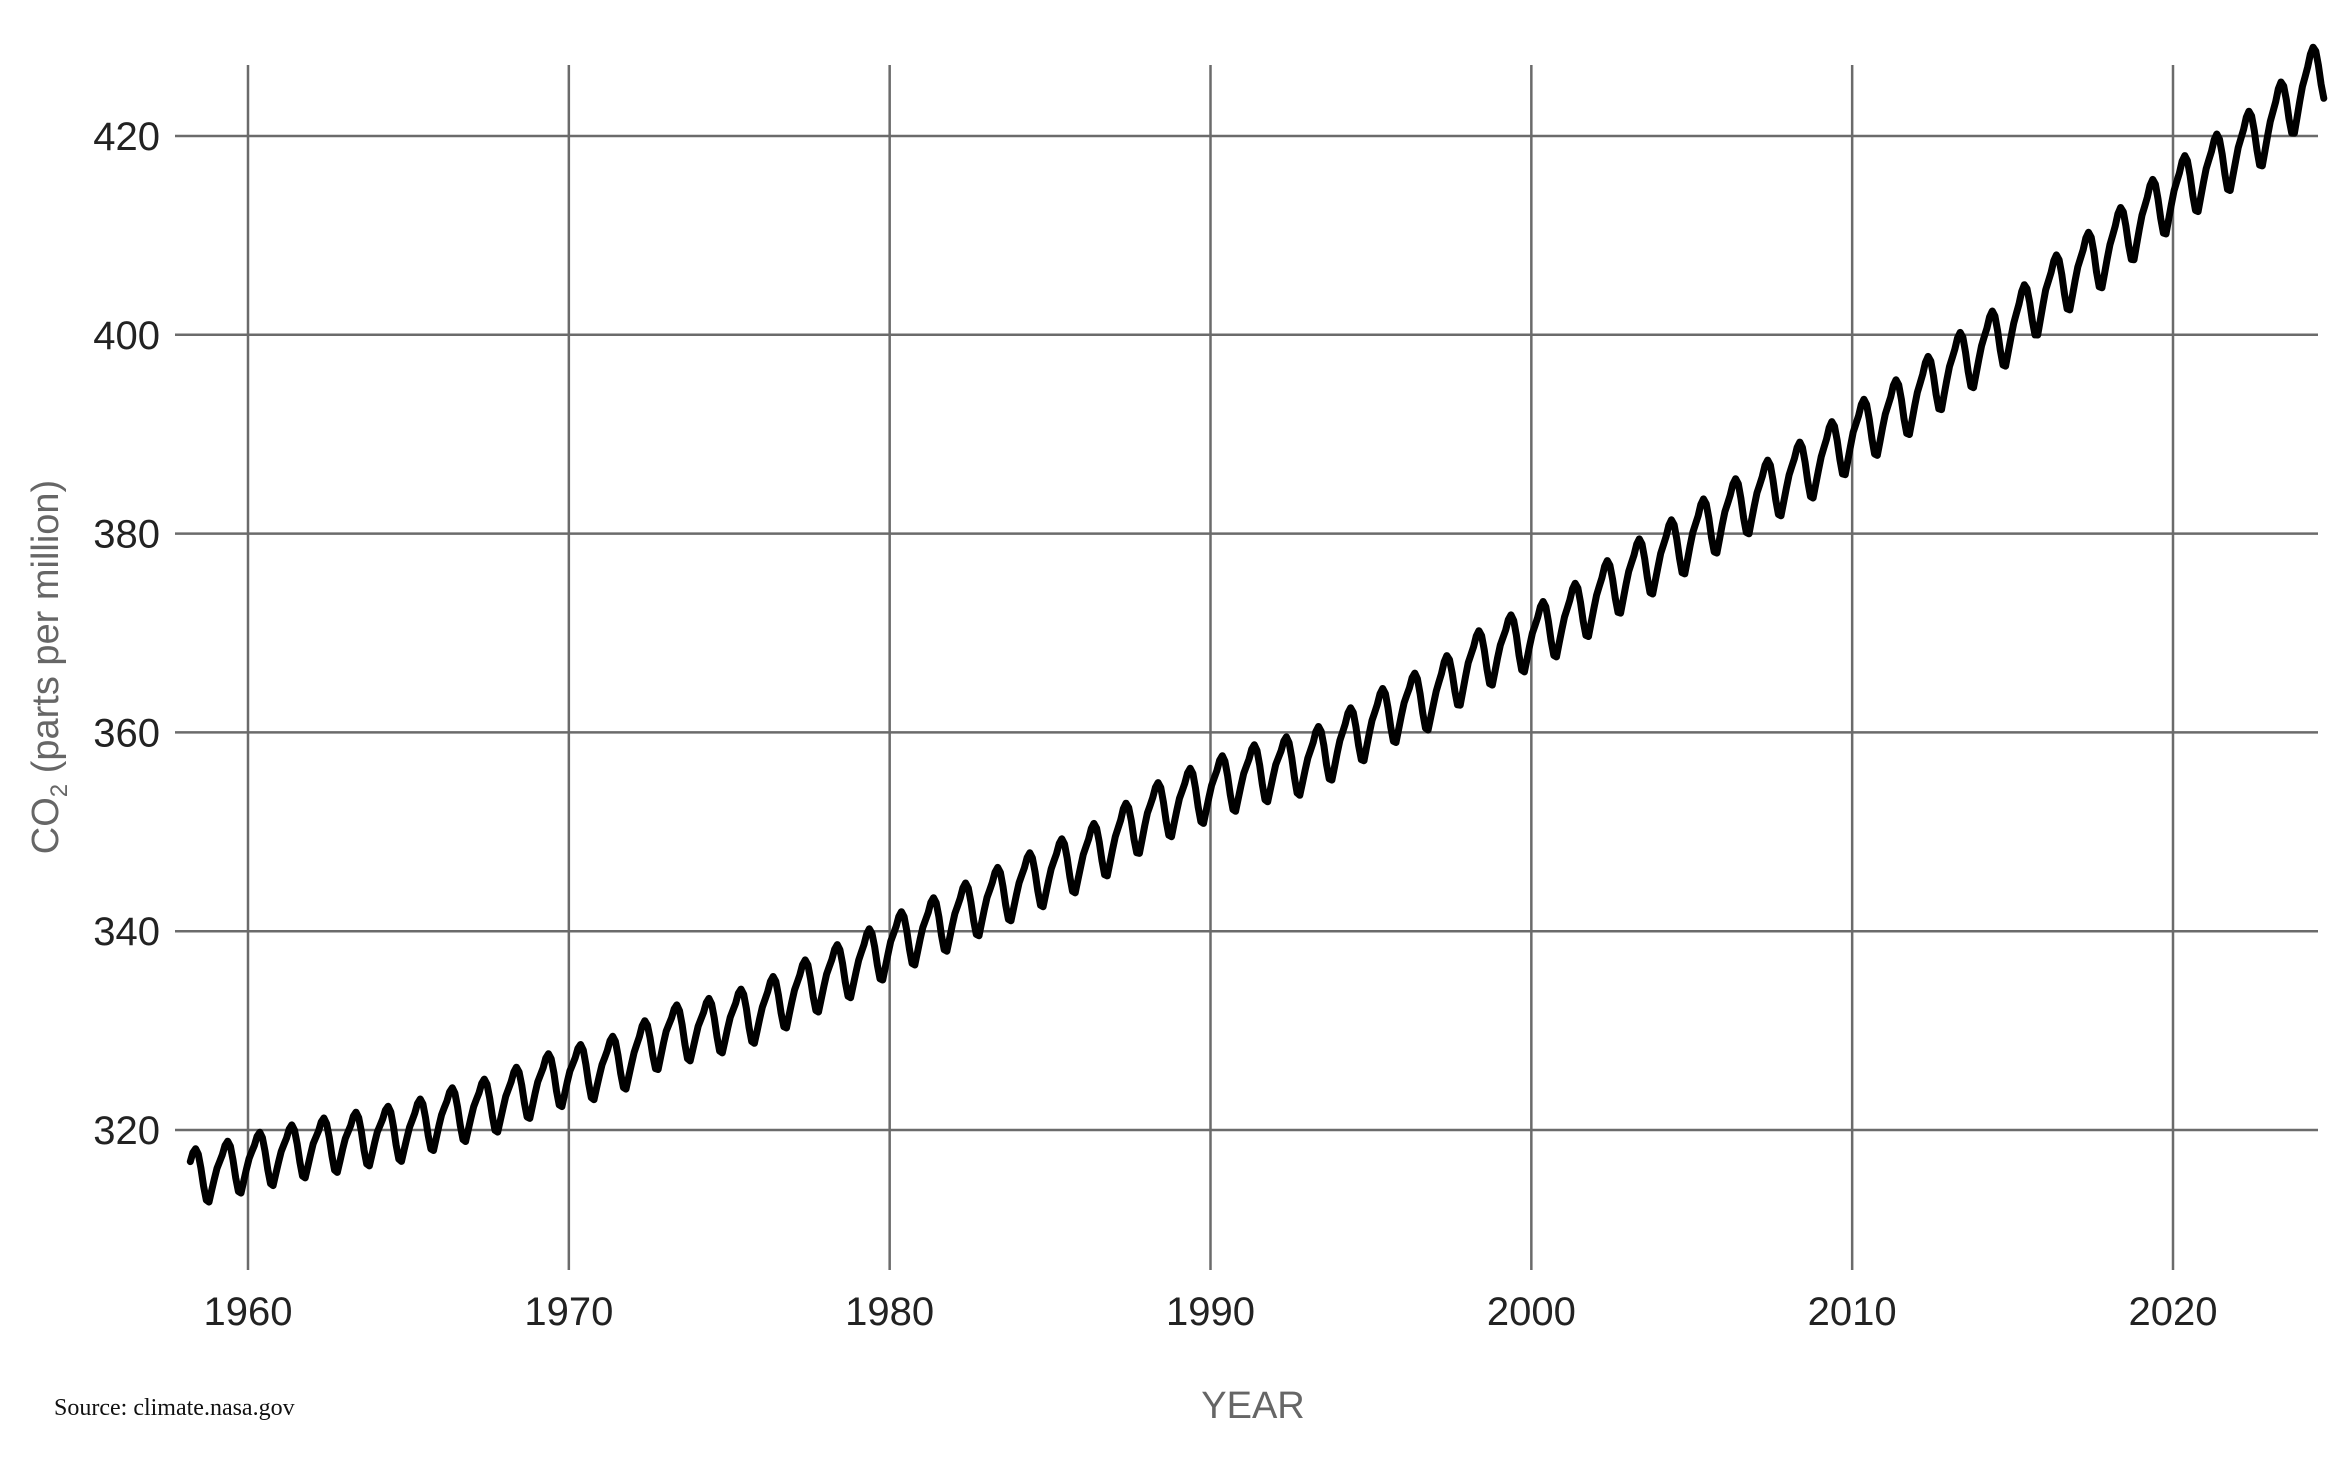 This screenshot has height=1463, width=2340. What do you see at coordinates (126, 336) in the screenshot?
I see `y-tick-label: 400` at bounding box center [126, 336].